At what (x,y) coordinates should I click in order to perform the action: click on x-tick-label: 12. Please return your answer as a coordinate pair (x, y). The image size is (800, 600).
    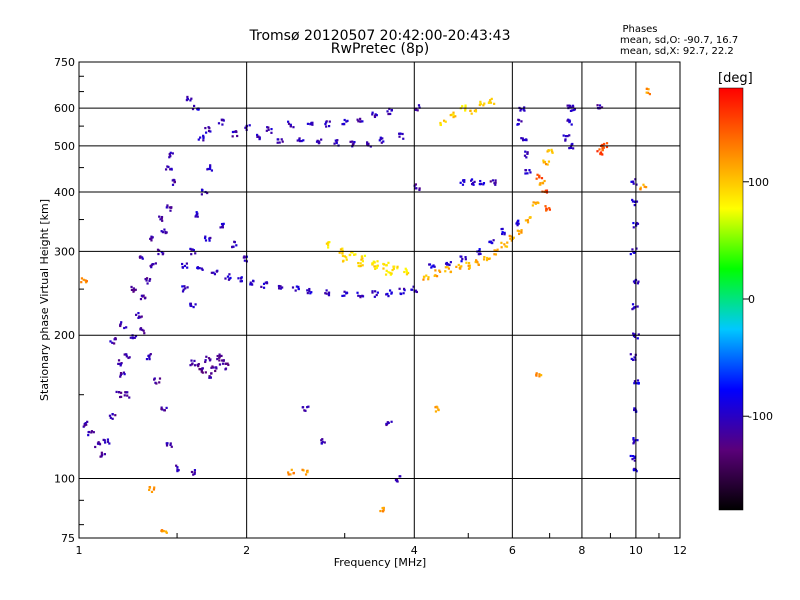
    Looking at the image, I should click on (680, 550).